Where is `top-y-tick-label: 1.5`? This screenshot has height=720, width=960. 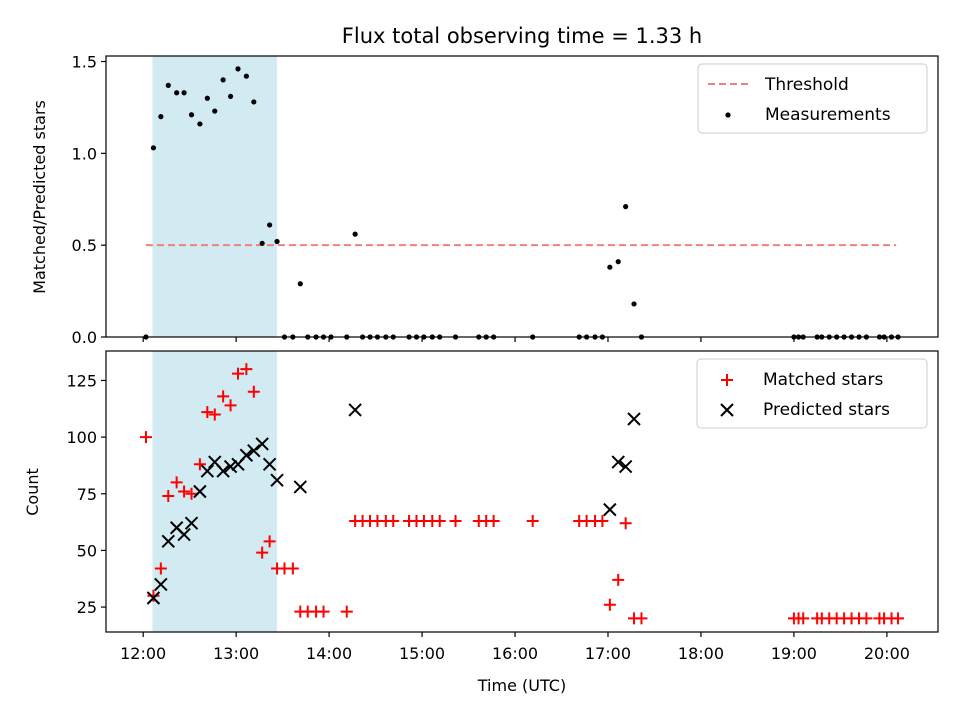 top-y-tick-label: 1.5 is located at coordinates (84, 62).